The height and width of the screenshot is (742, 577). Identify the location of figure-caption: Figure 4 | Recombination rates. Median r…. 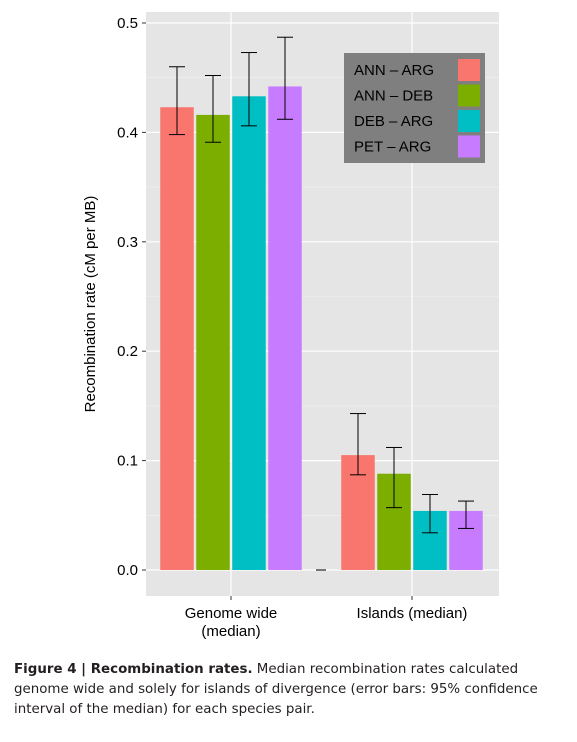
(289, 690).